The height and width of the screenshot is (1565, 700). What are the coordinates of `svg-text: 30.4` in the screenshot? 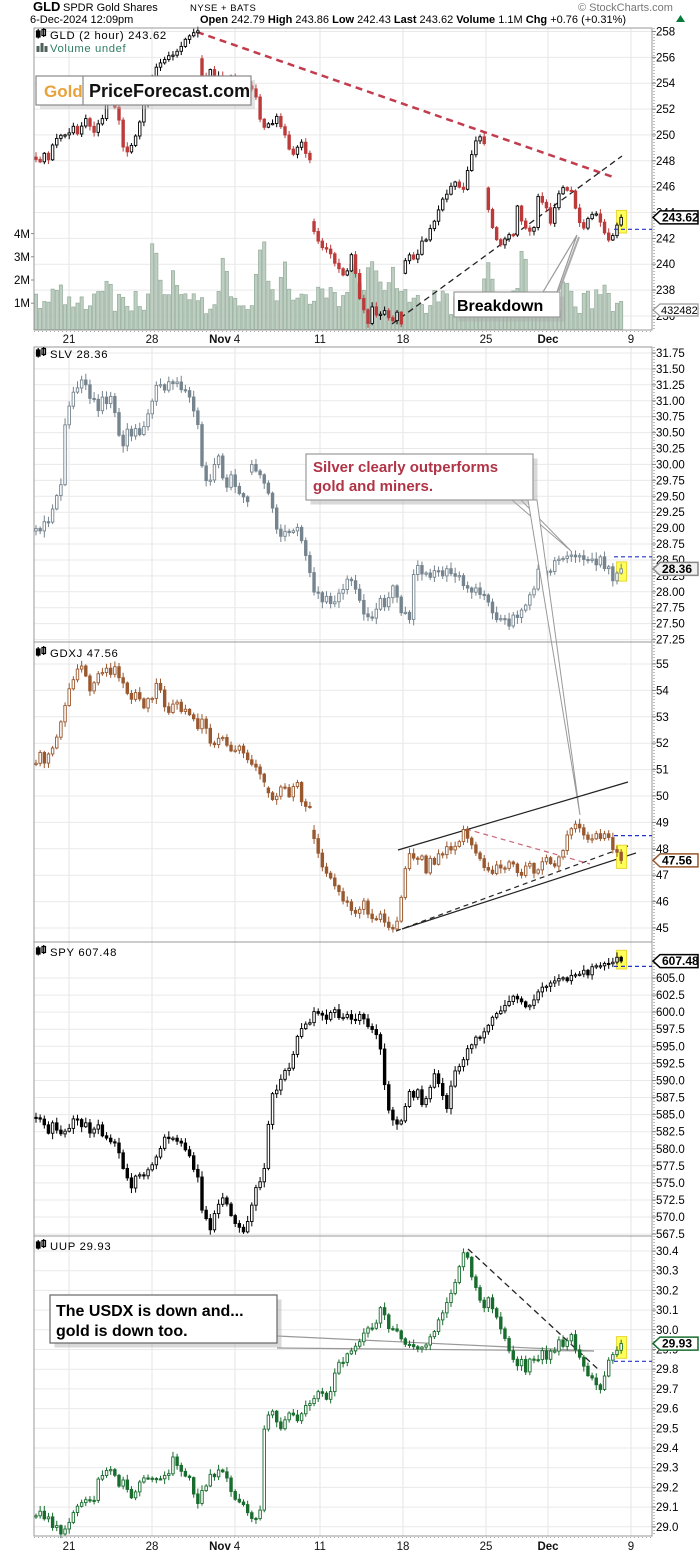 It's located at (667, 1252).